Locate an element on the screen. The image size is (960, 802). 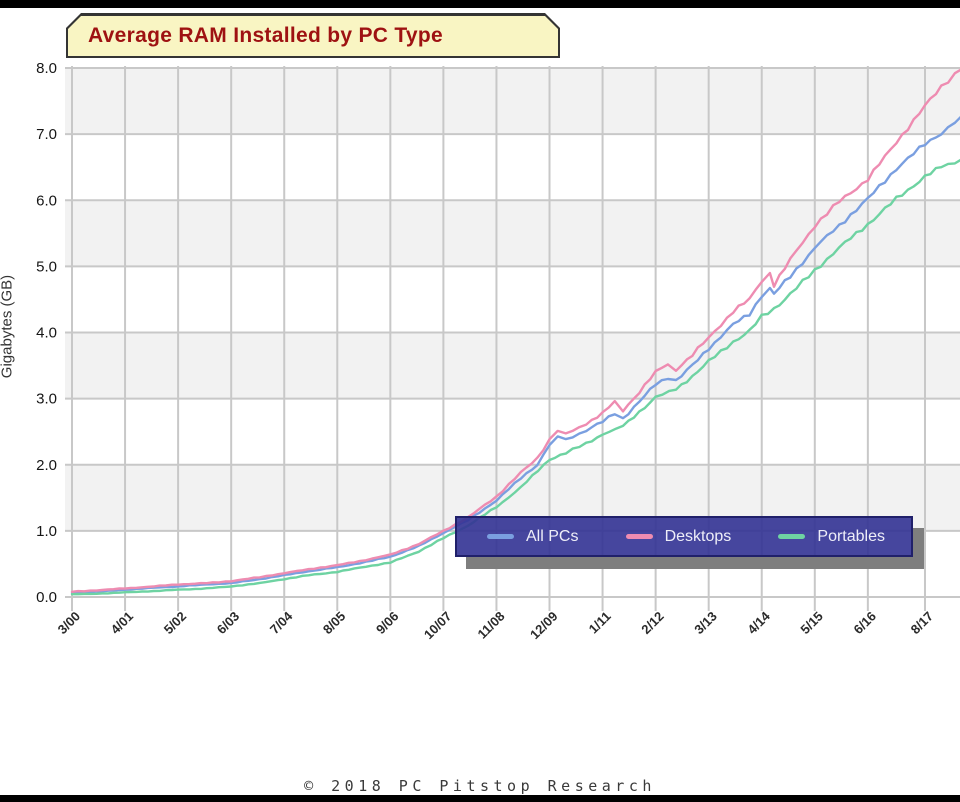
x-tick-label: 9/06 is located at coordinates (387, 623).